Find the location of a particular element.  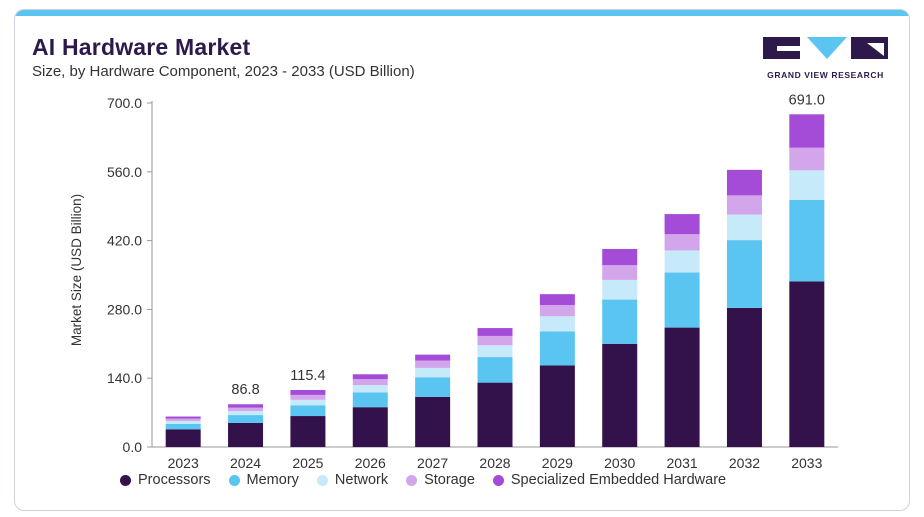

legend-item: Specialized Embedded Hardware is located at coordinates (609, 480).